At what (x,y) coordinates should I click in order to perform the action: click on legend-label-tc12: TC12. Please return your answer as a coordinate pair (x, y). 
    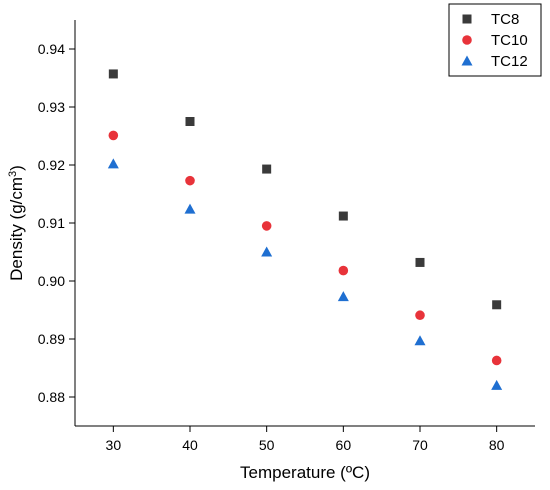
    Looking at the image, I should click on (509, 61).